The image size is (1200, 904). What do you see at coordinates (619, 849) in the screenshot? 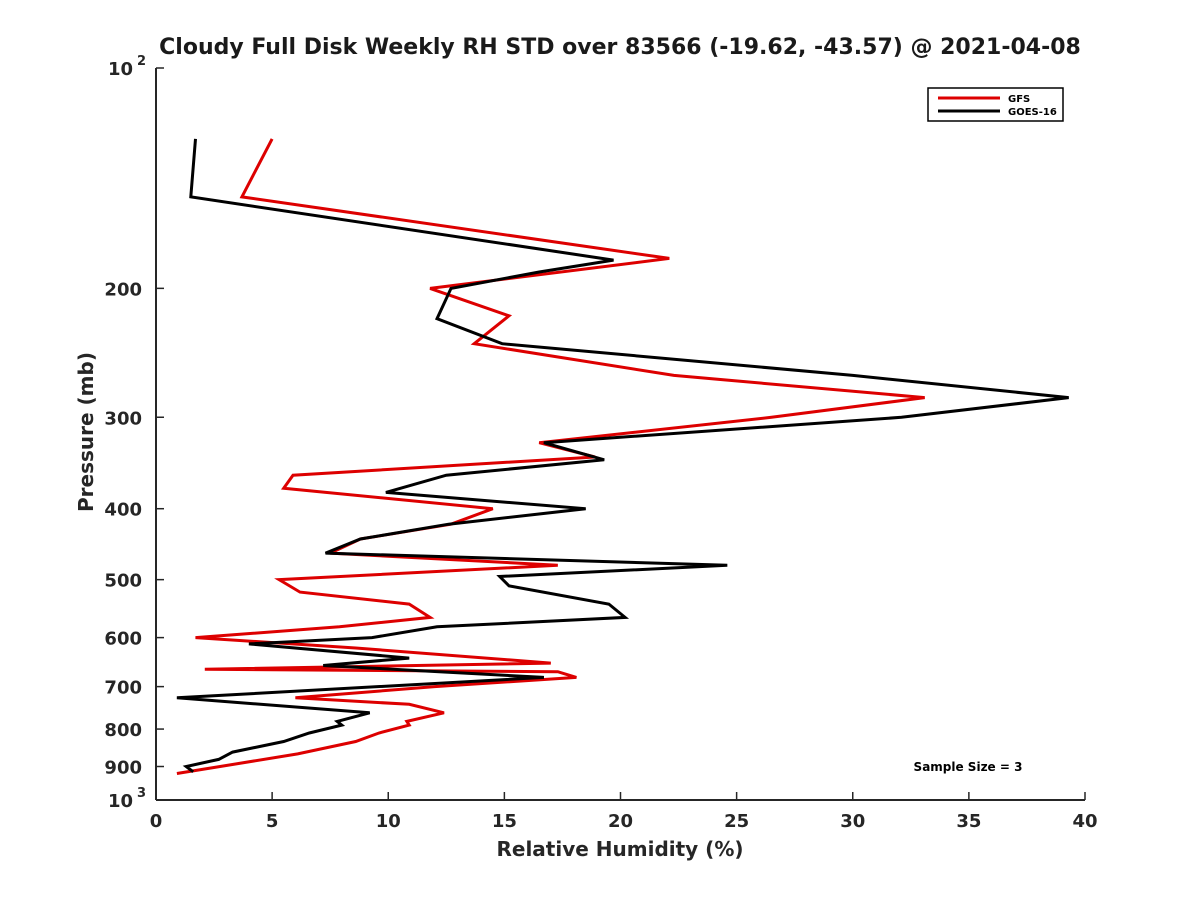
I see `x-axis-label: Relative Humidity (%)` at bounding box center [619, 849].